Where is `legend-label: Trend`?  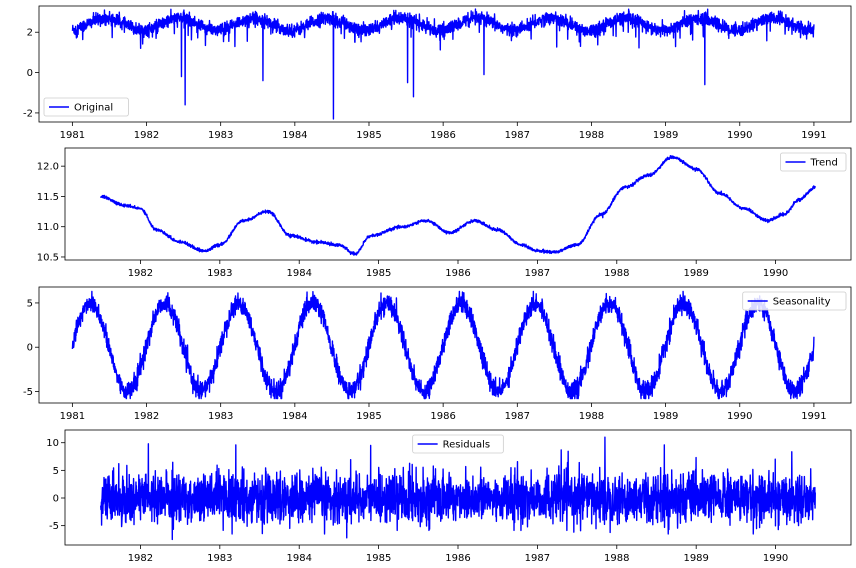 legend-label: Trend is located at coordinates (824, 163).